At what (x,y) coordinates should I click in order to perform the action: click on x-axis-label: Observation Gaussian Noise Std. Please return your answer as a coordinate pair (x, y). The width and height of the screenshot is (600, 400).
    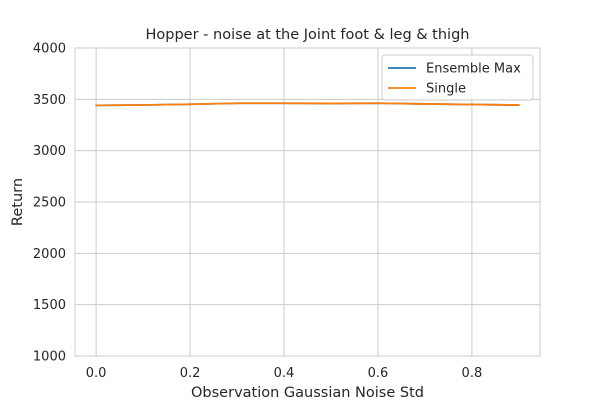
    Looking at the image, I should click on (307, 392).